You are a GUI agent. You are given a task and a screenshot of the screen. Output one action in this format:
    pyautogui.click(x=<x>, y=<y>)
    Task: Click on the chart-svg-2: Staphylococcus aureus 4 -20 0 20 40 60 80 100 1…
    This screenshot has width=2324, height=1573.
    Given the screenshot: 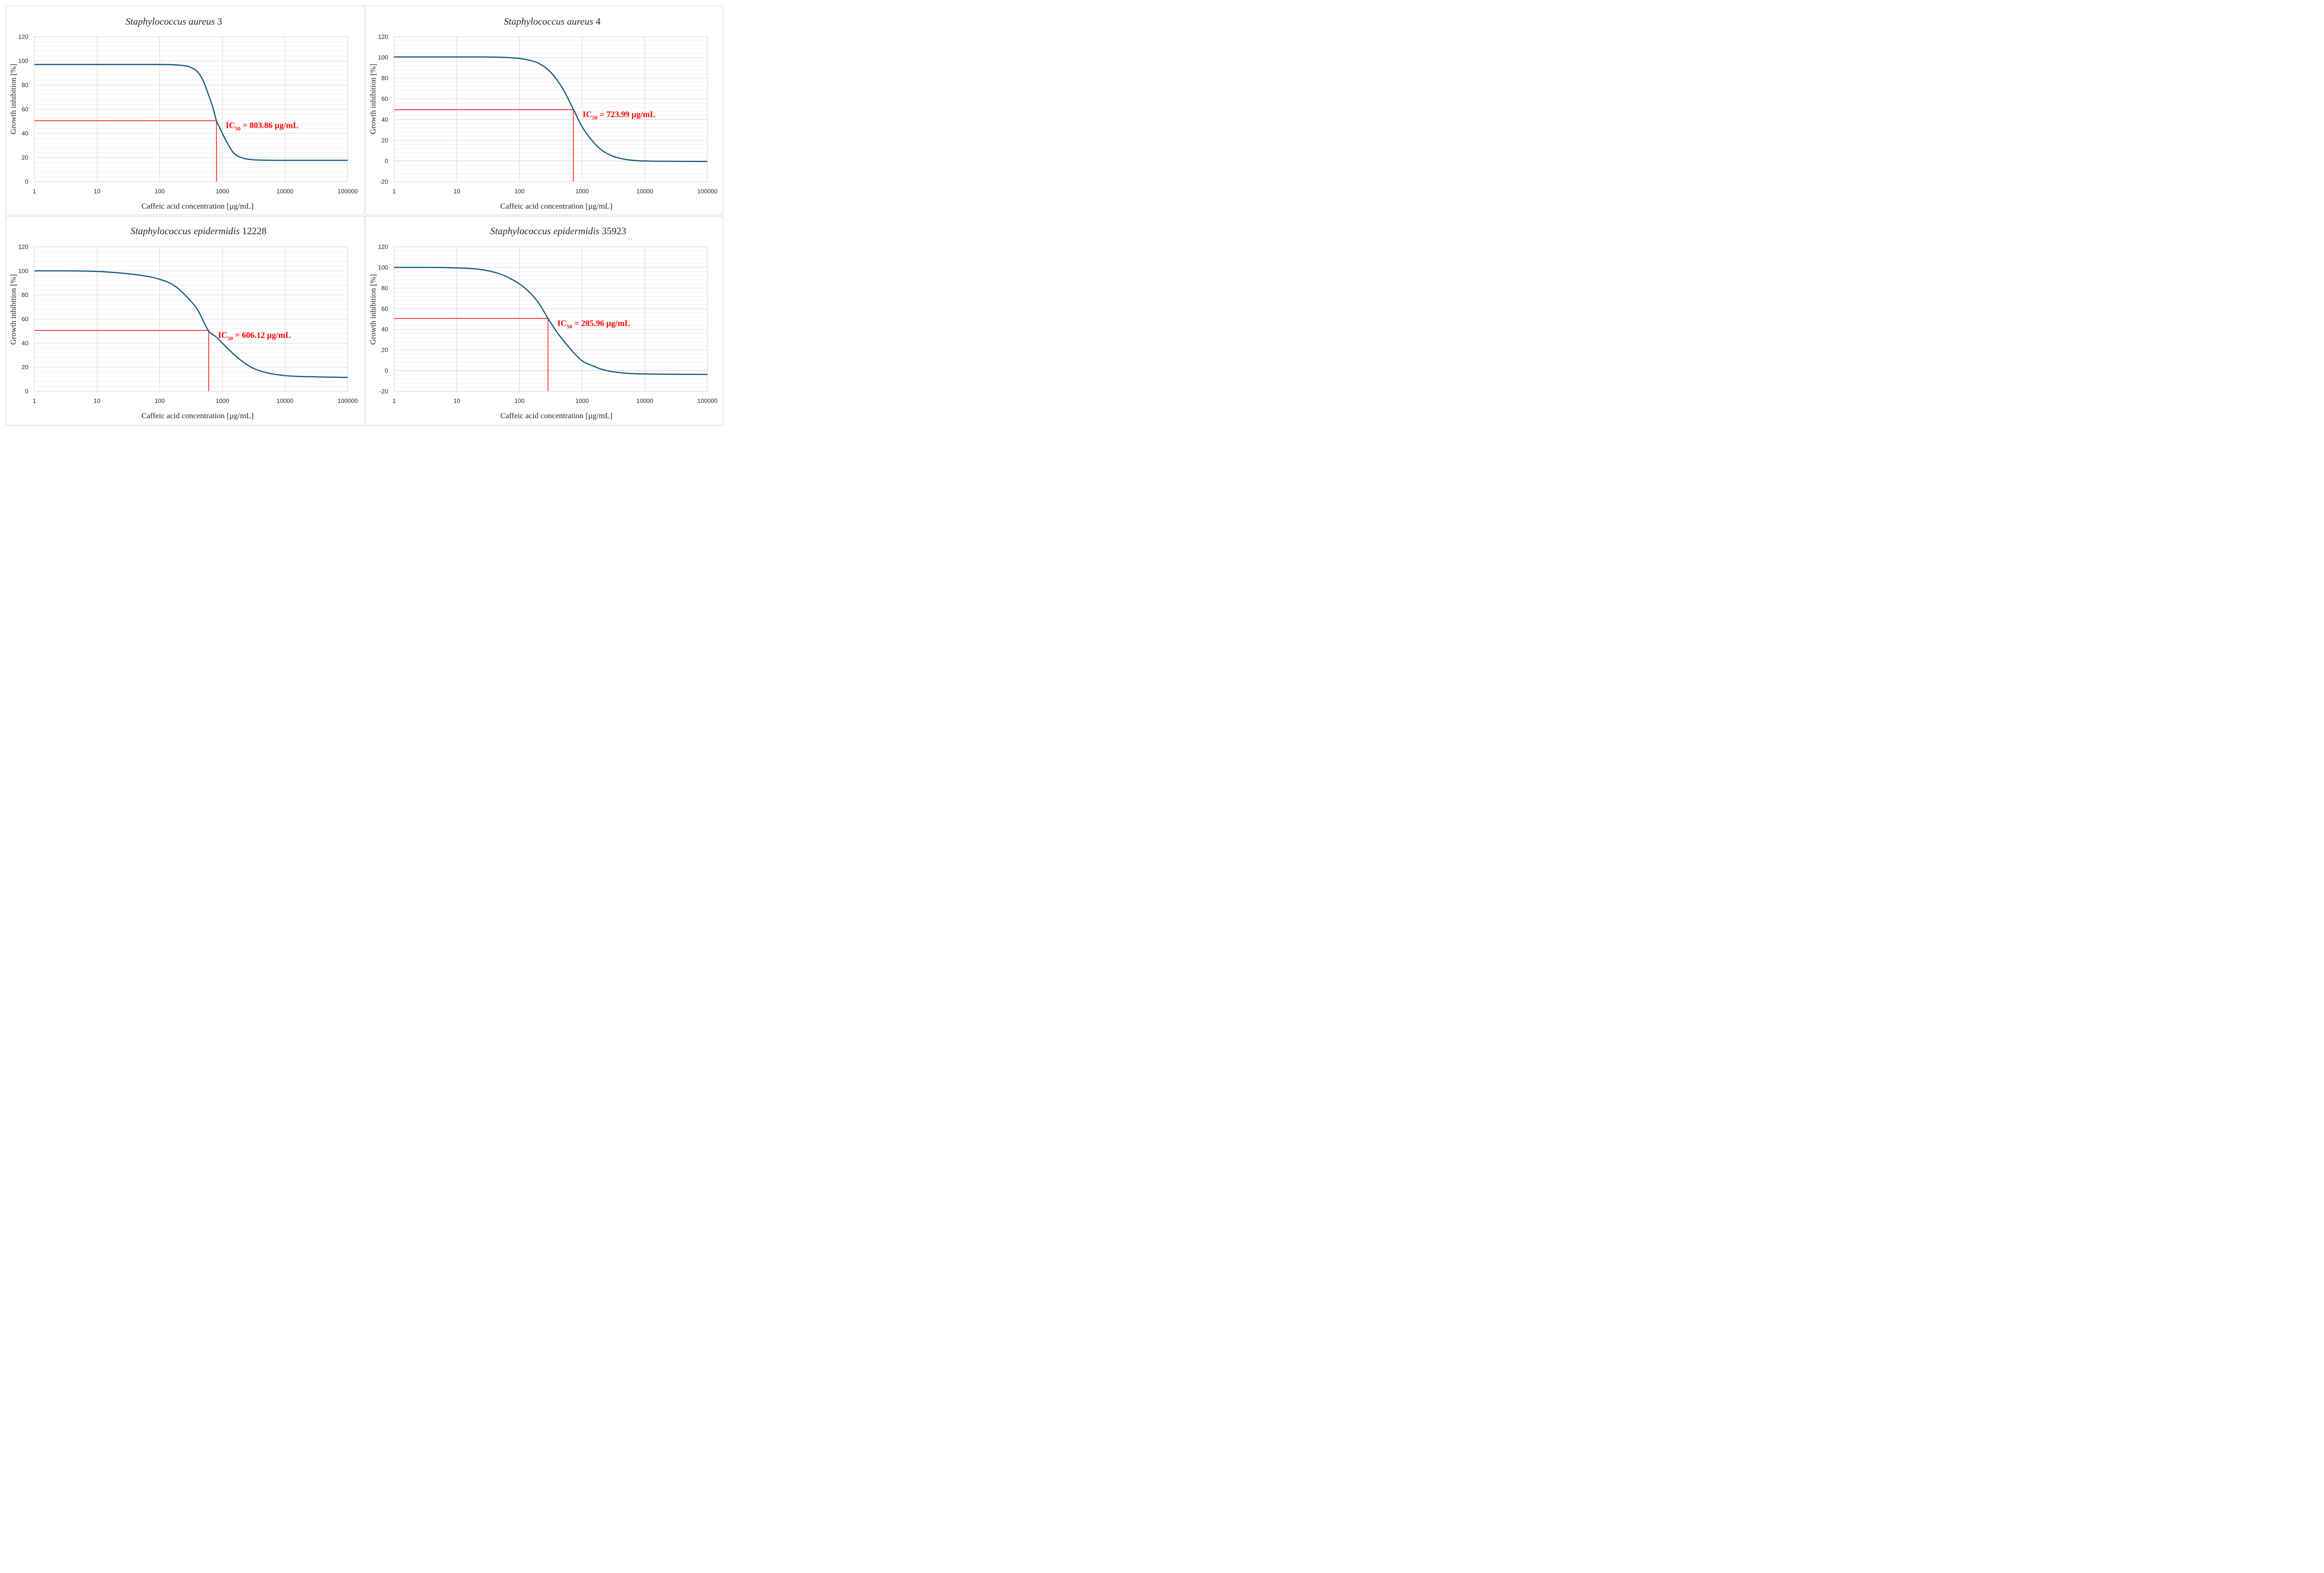 What is the action you would take?
    pyautogui.click(x=543, y=114)
    